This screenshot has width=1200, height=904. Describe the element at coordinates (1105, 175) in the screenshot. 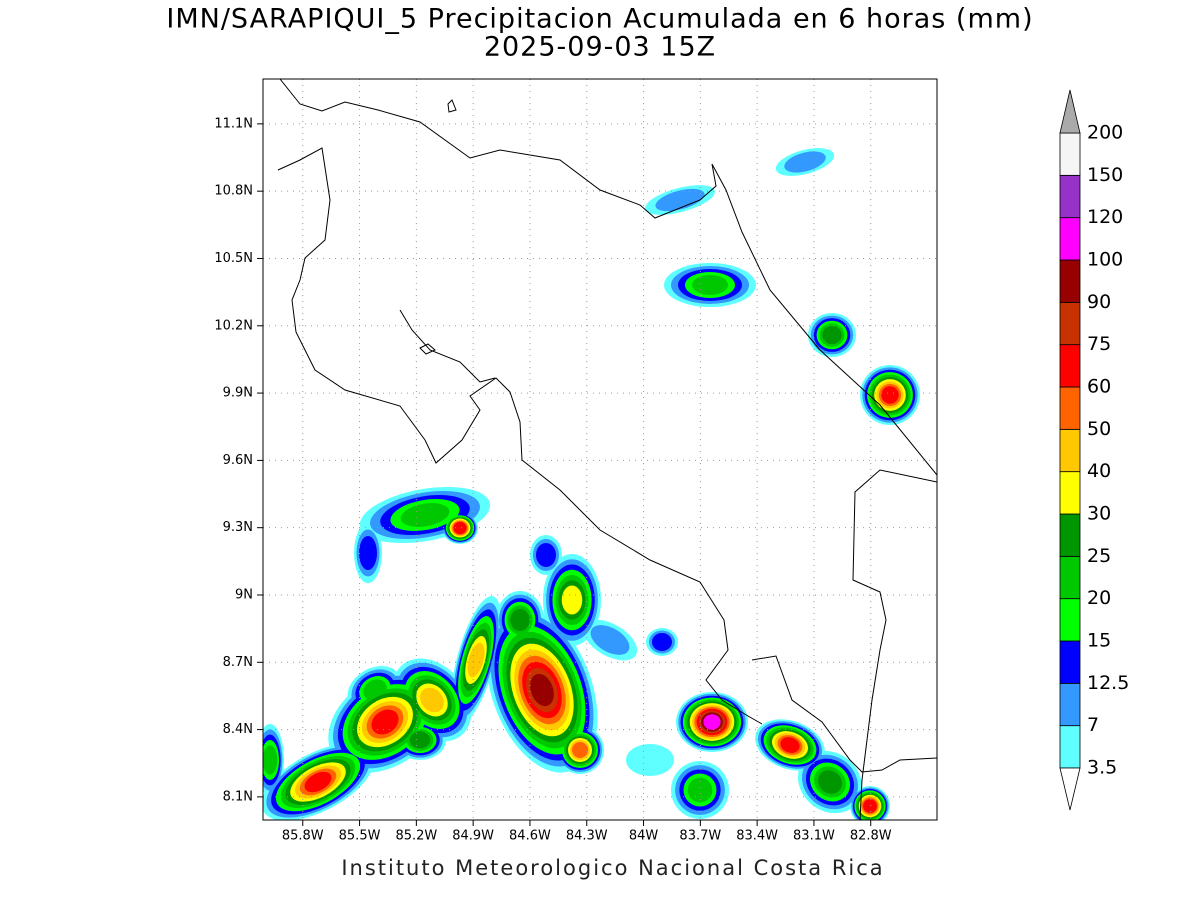

I see `colorbar-label: 150` at that location.